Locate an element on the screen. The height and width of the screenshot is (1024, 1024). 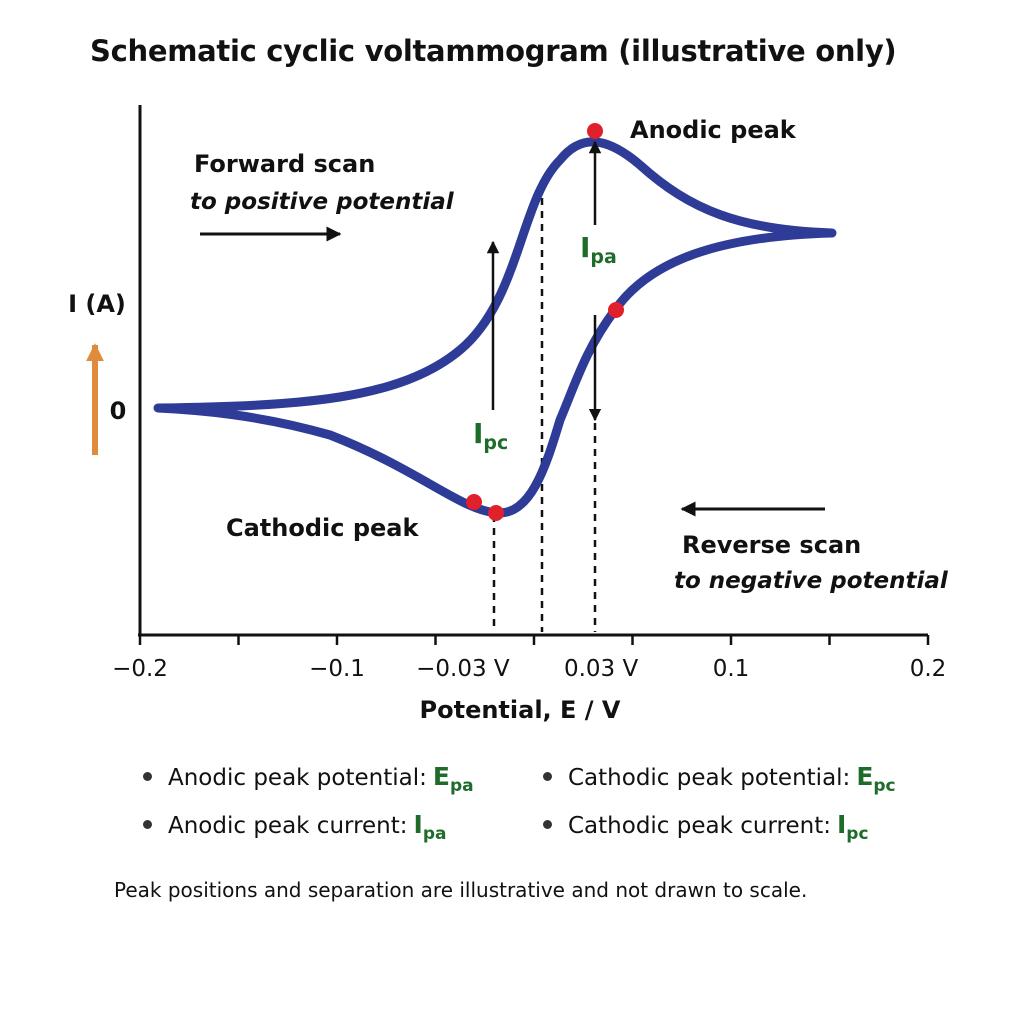
x-ticks is located at coordinates (534, 640).